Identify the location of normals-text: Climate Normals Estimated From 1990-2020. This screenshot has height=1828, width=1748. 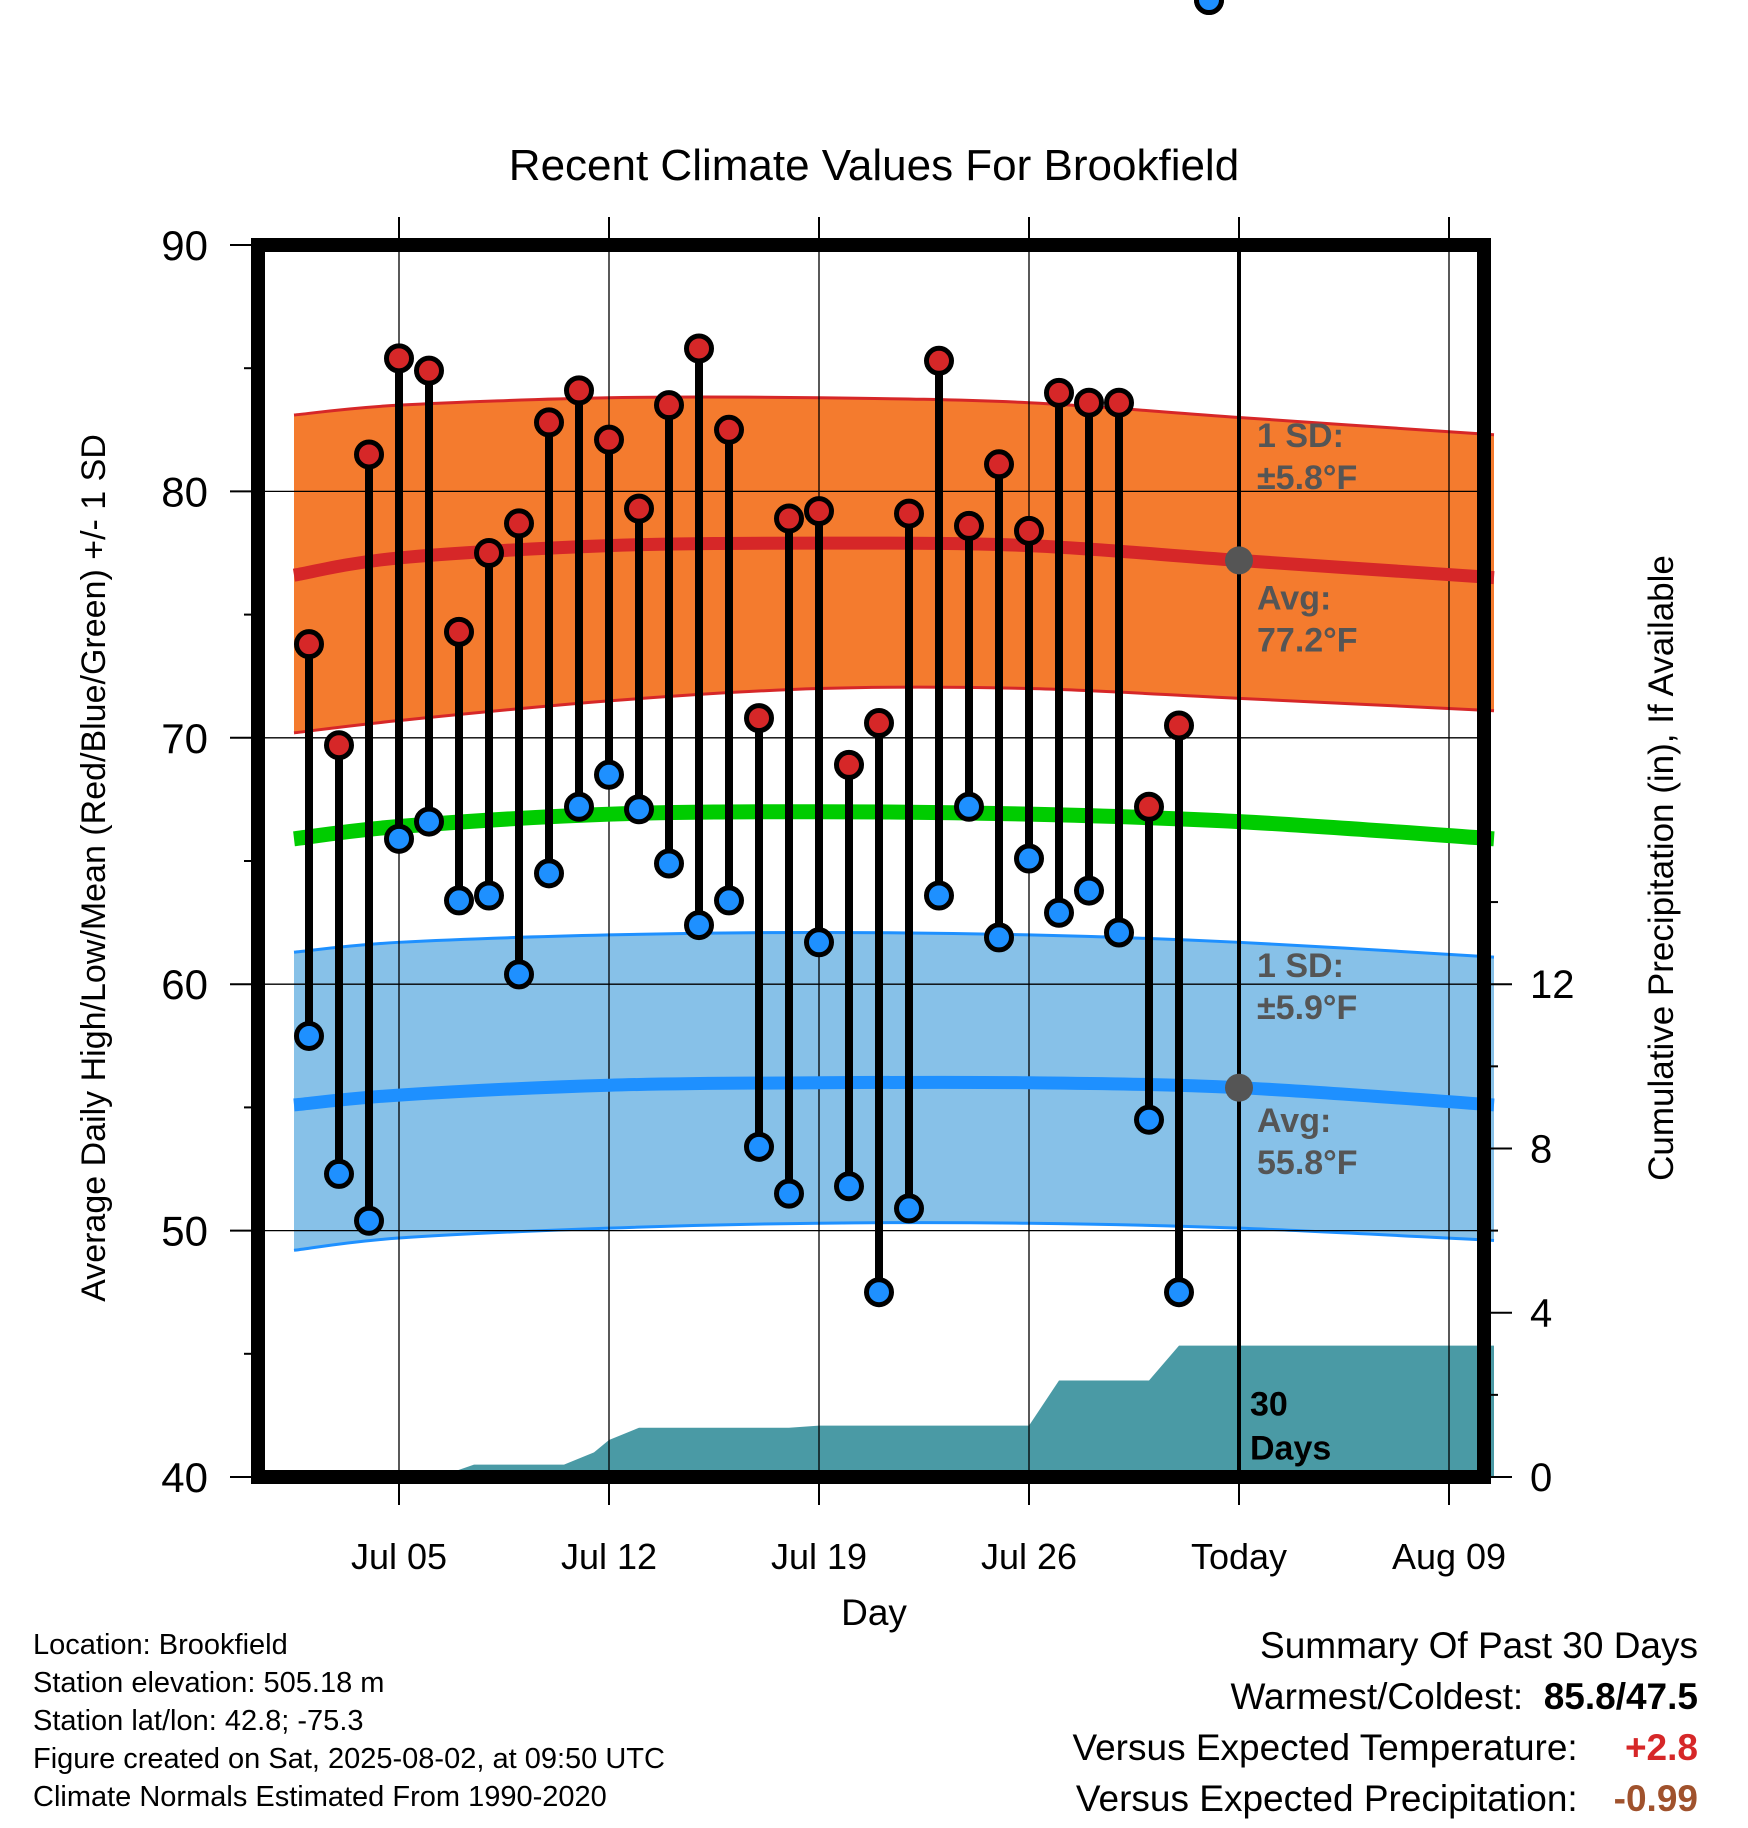
(320, 1797).